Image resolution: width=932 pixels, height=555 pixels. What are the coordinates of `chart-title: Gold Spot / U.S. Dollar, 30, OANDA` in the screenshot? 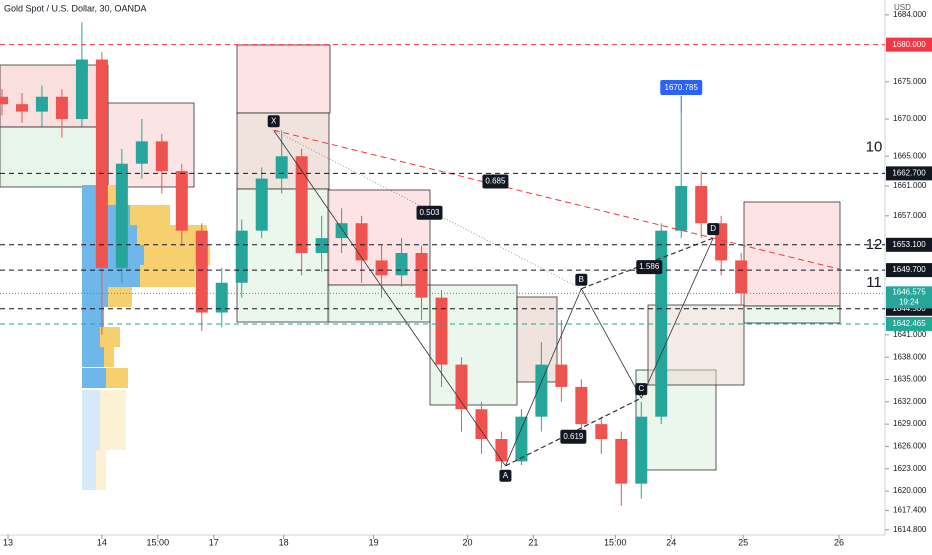 It's located at (75, 8).